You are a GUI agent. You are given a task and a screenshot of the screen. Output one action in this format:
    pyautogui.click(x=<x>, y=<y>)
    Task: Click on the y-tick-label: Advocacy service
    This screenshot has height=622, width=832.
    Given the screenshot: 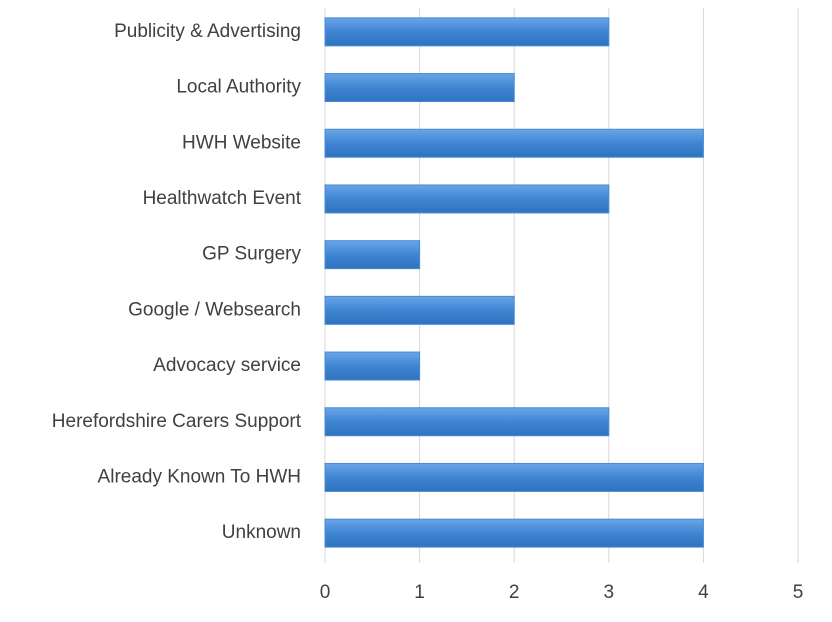 What is the action you would take?
    pyautogui.click(x=227, y=365)
    